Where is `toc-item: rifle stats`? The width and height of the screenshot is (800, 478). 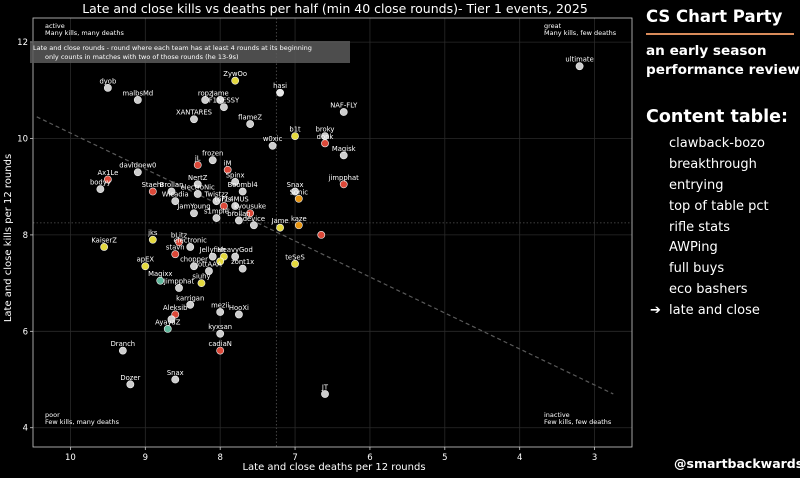
toc-item: rifle stats is located at coordinates (709, 228).